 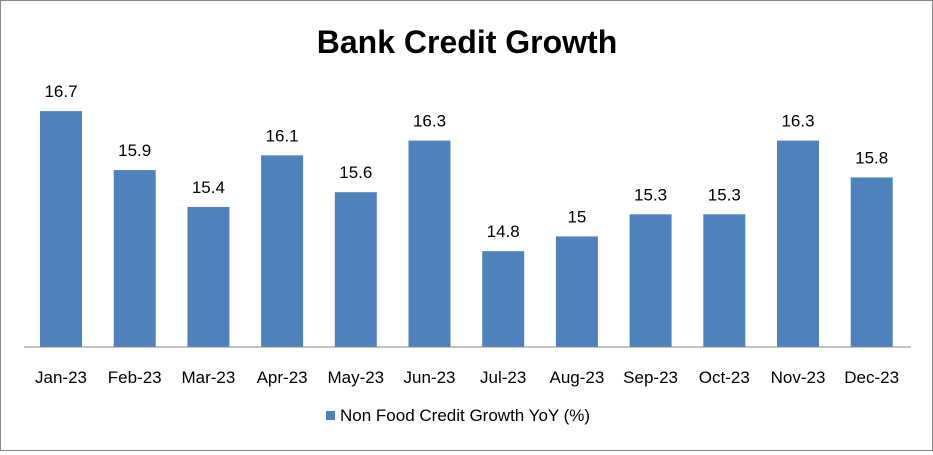 What do you see at coordinates (135, 377) in the screenshot?
I see `x-tick-label: Feb-23` at bounding box center [135, 377].